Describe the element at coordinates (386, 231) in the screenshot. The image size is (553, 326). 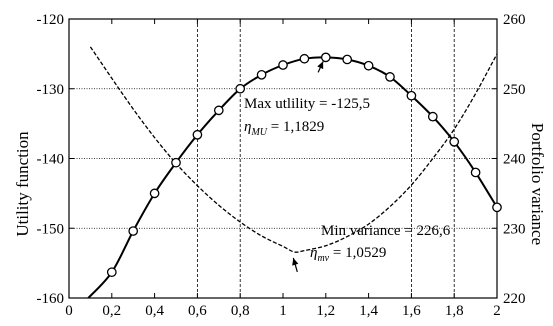
I see `min-variance-annotation: Min variance = 226,6` at that location.